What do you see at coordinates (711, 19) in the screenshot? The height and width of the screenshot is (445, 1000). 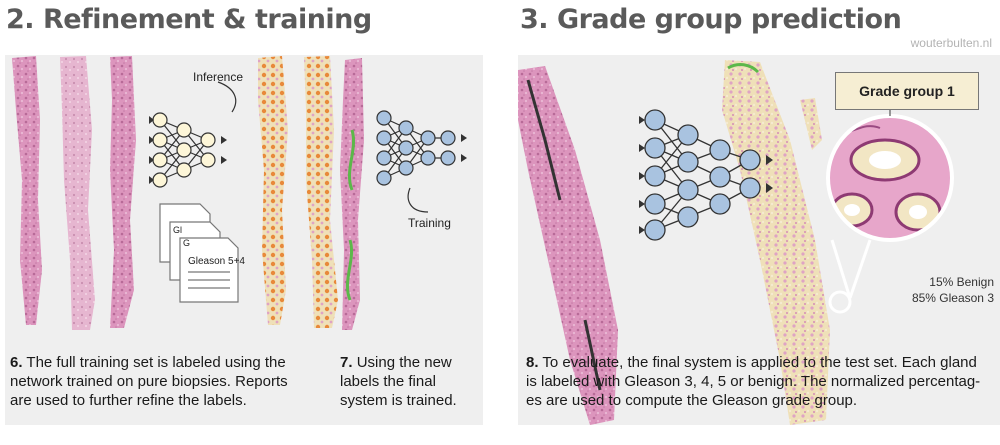 I see `title-grade-group-prediction: 3. Grade group prediction` at bounding box center [711, 19].